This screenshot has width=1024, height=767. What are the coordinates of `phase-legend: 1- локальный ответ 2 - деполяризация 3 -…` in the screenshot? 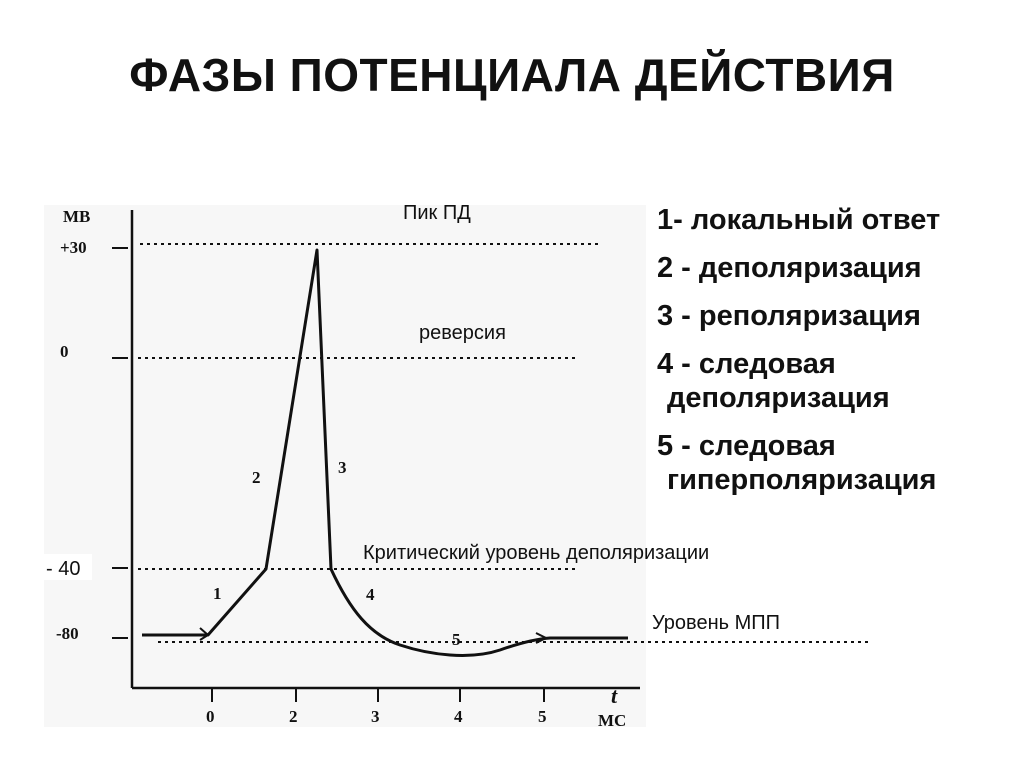 It's located at (837, 357).